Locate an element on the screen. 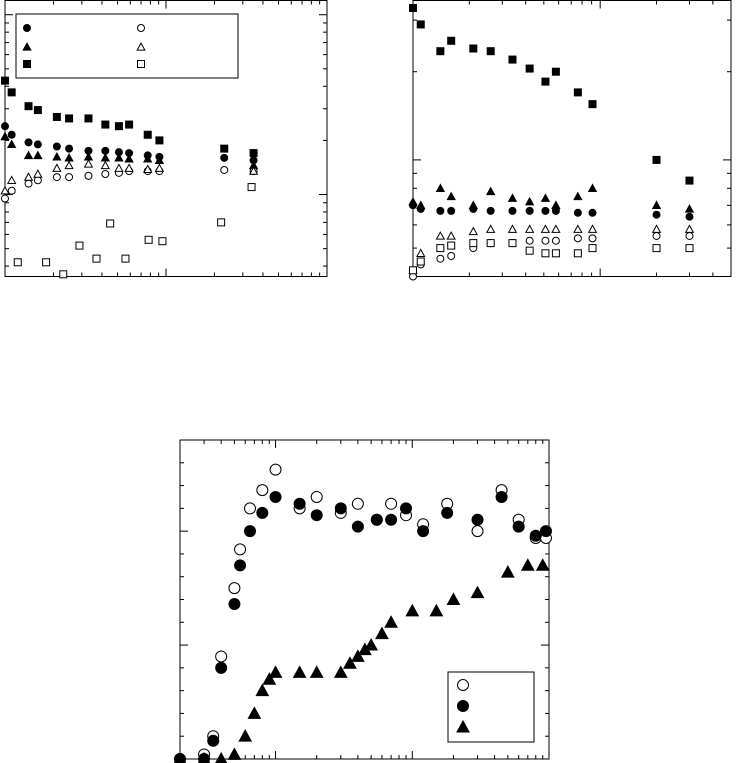 Image resolution: width=737 pixels, height=763 pixels. series-3-filled-triangle is located at coordinates (361, 660).